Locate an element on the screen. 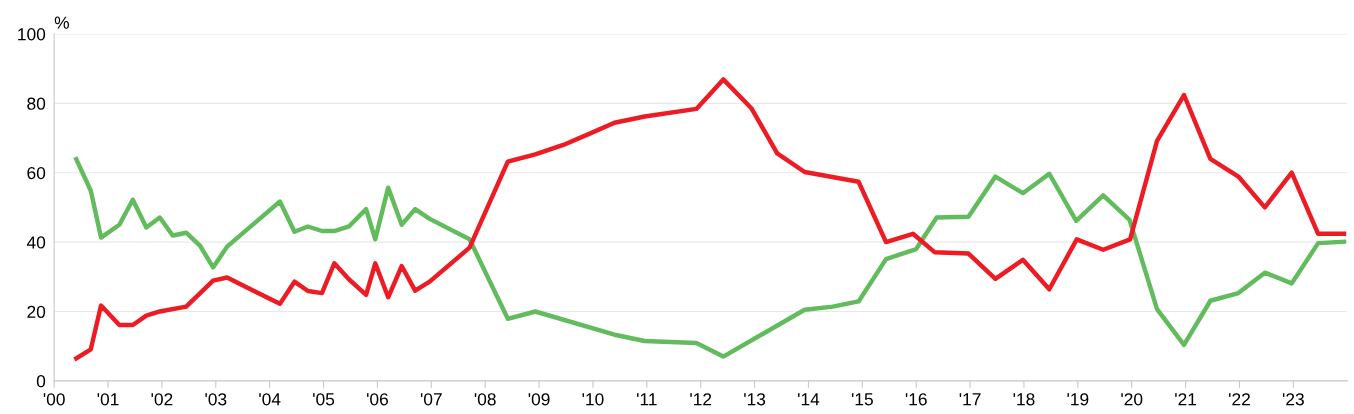  x-tick-label: '22 is located at coordinates (1239, 399).